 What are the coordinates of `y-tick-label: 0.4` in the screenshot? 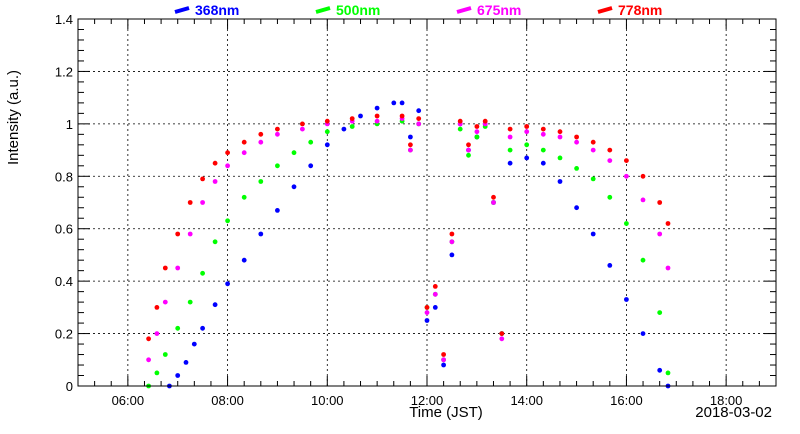 It's located at (64, 281).